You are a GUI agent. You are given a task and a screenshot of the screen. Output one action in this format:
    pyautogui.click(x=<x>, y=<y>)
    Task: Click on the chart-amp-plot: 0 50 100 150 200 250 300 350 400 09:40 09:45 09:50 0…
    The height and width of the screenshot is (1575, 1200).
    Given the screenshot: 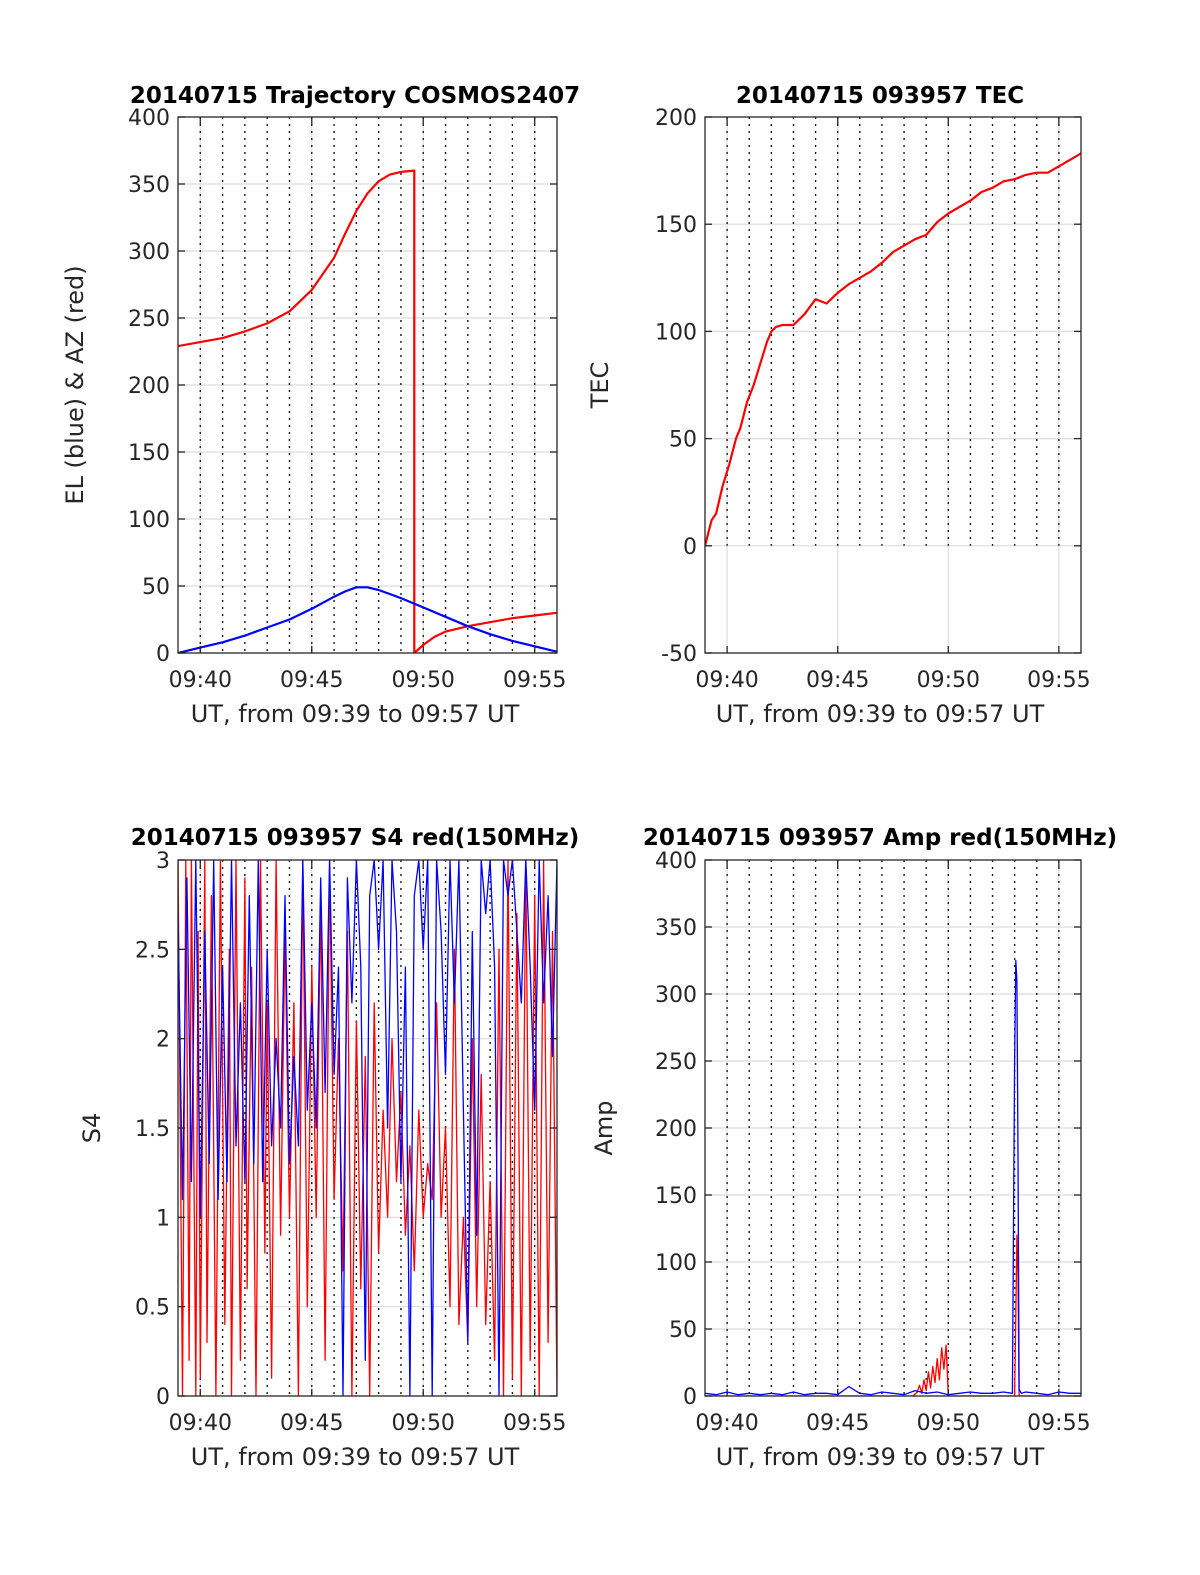 What is the action you would take?
    pyautogui.click(x=873, y=1142)
    